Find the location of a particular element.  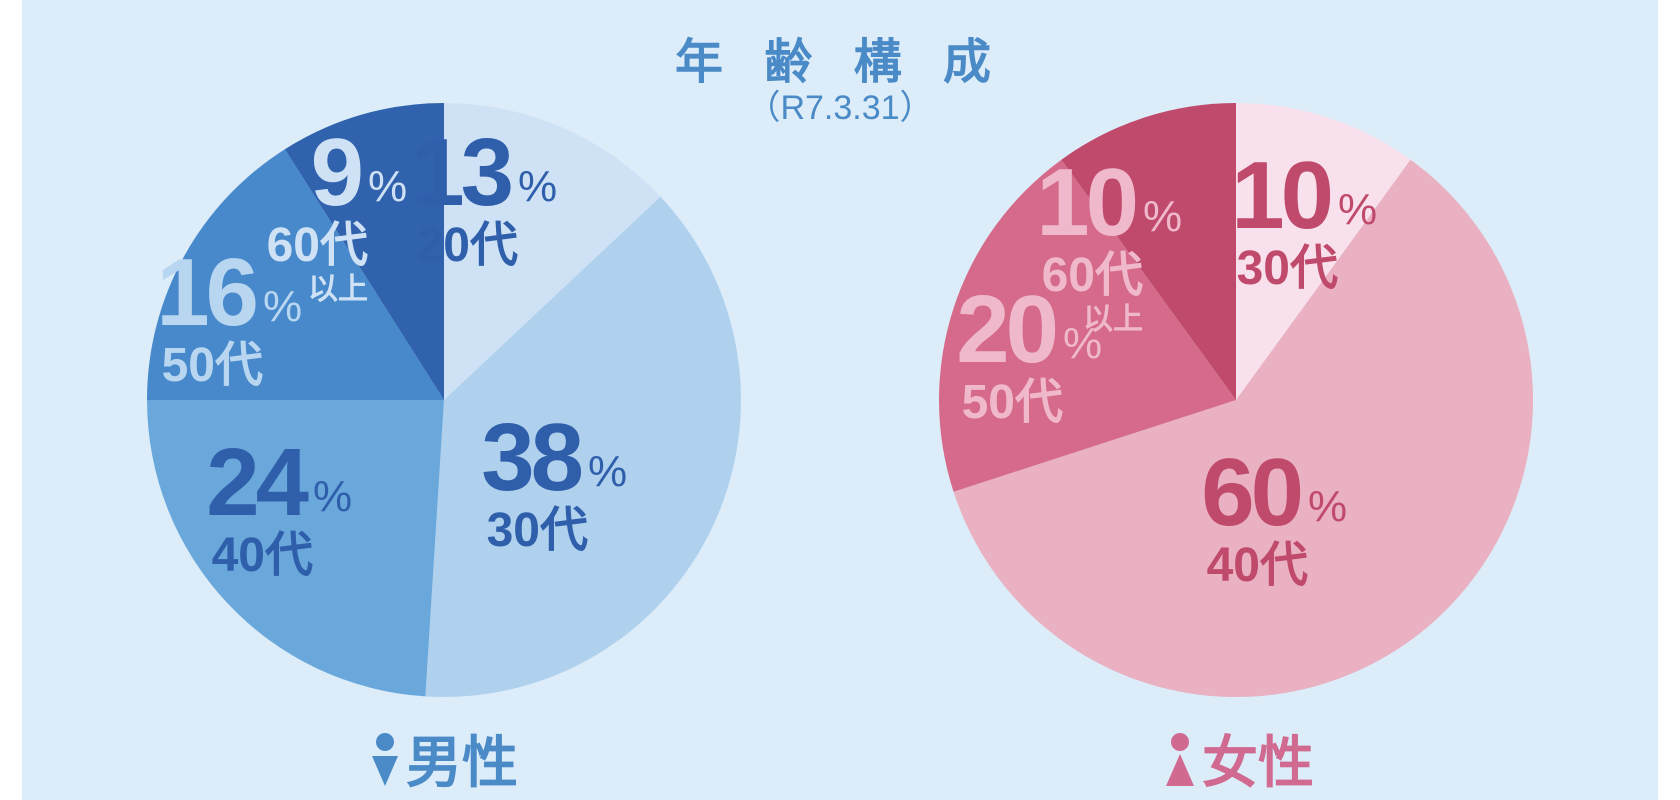

male-pct-value: 16 is located at coordinates (205, 292).